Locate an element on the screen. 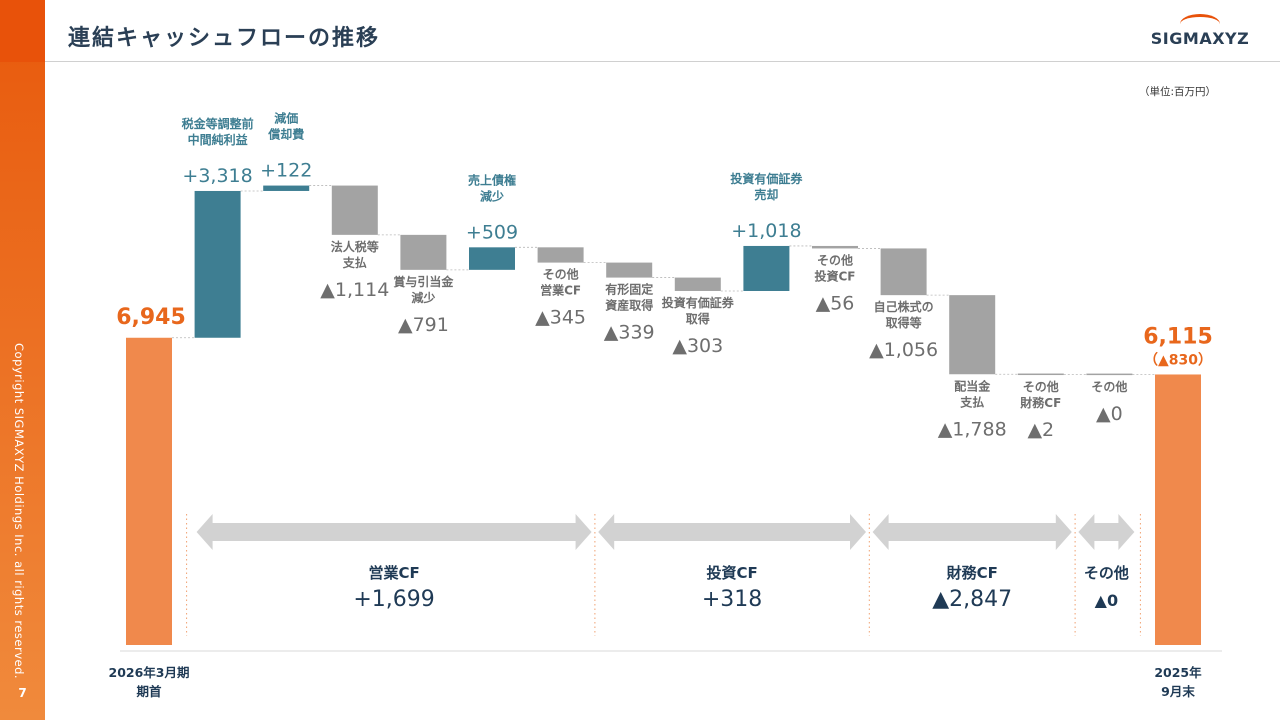 This screenshot has height=720, width=1280. step-value-label: ▲791 is located at coordinates (423, 325).